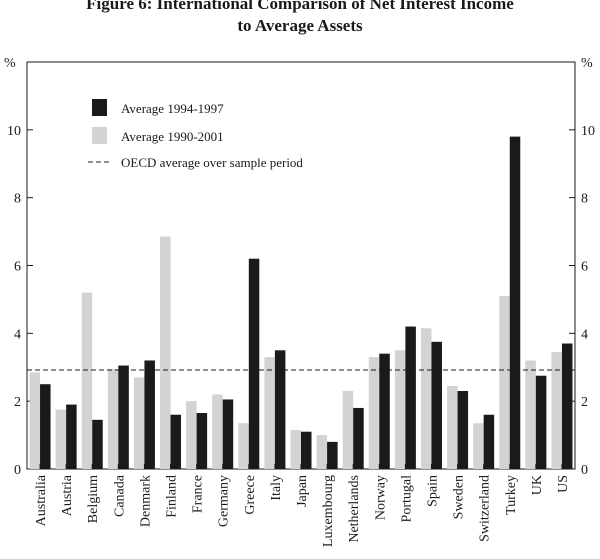  Describe the element at coordinates (67, 495) in the screenshot. I see `x-category-label: Austria` at that location.